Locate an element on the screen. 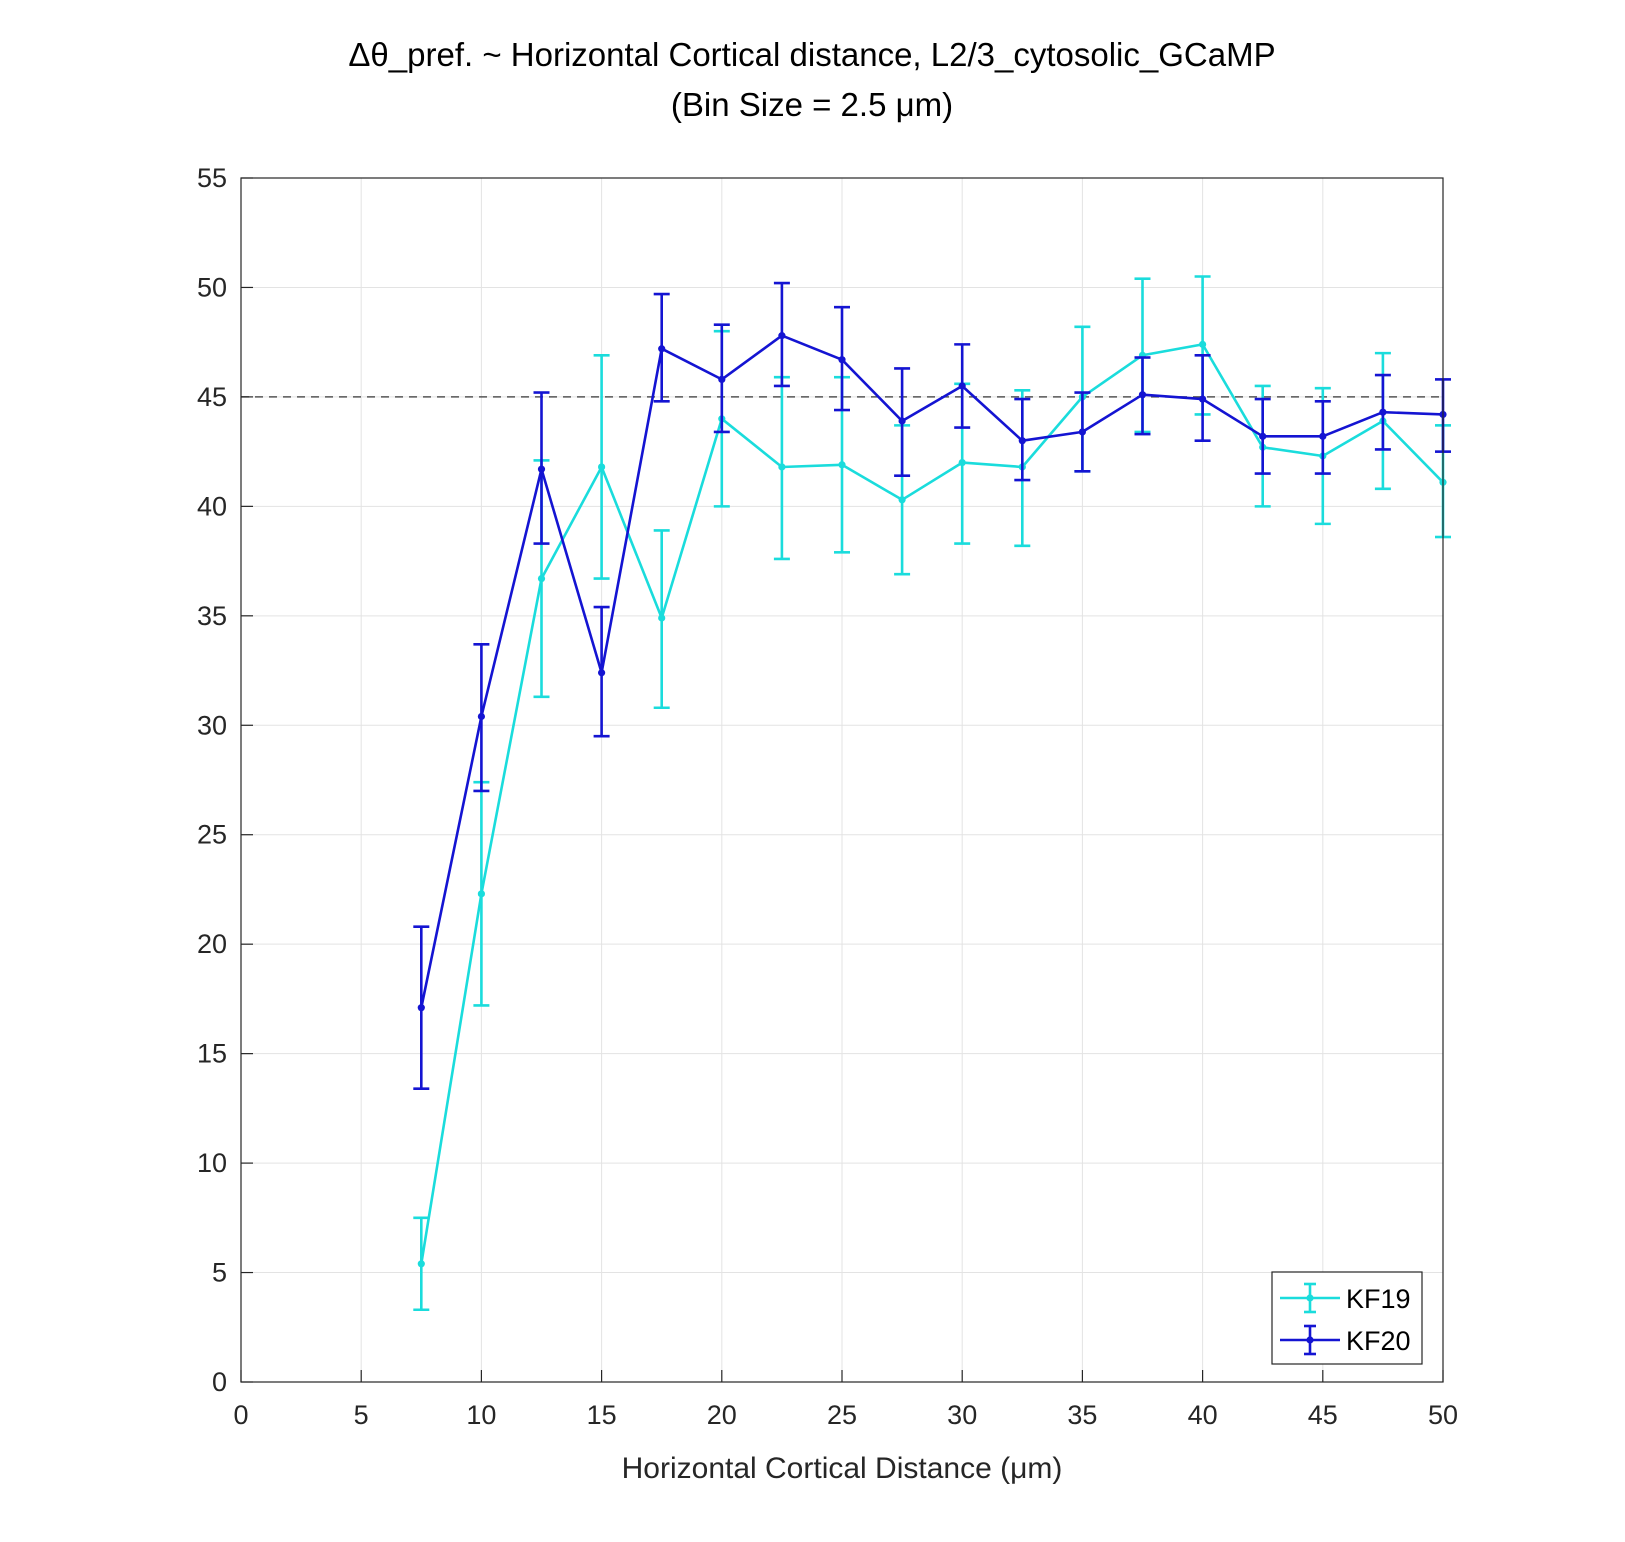  y-tick-label-8: 40 is located at coordinates (212, 506).